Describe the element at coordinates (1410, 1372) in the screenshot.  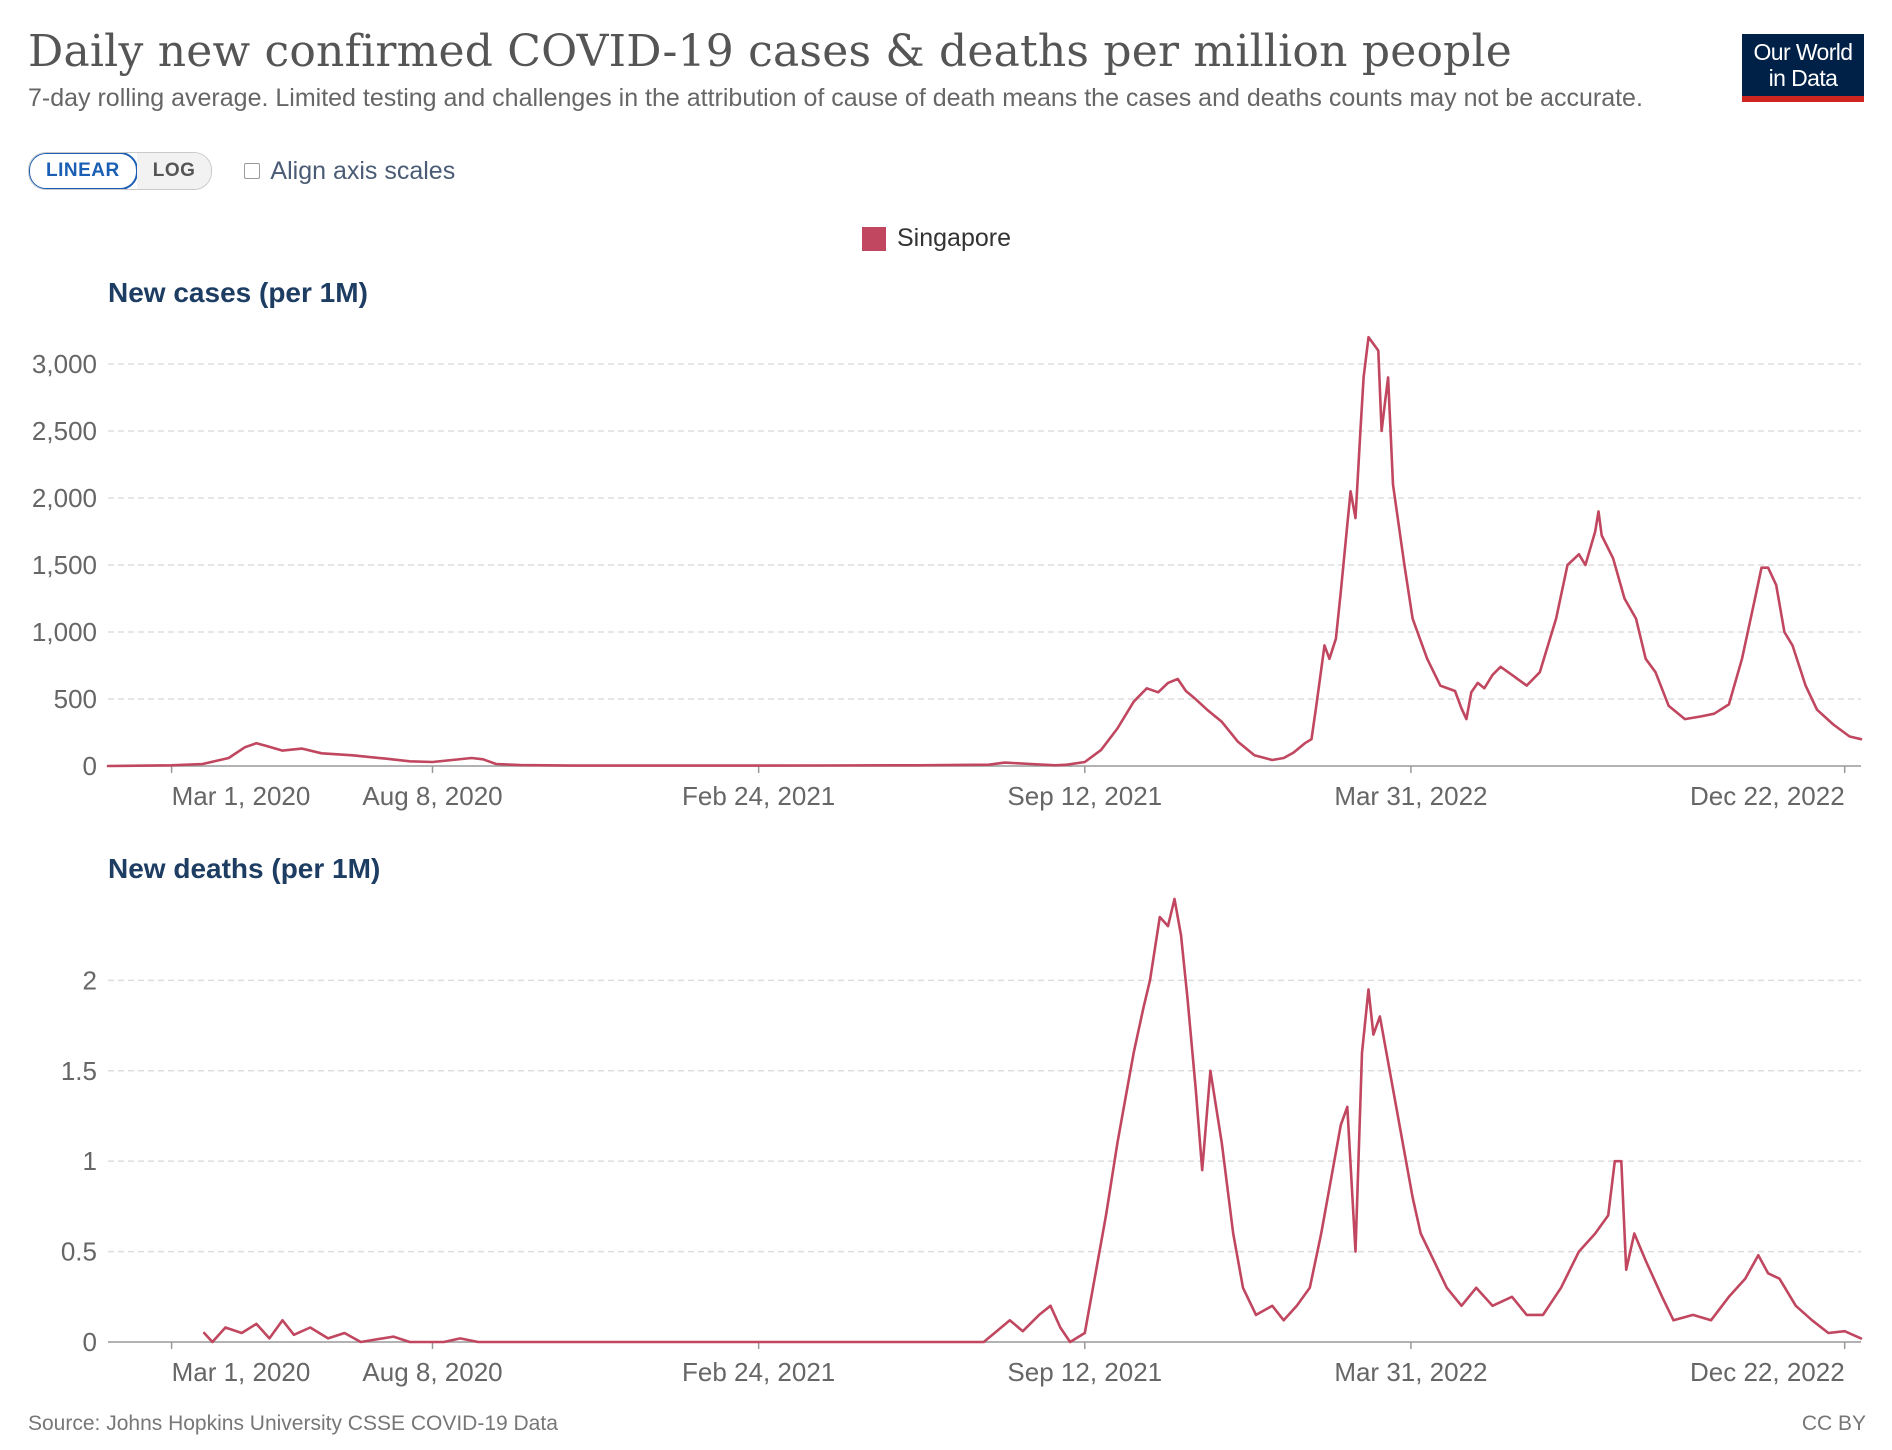
I see `deaths-x-tick-label: Mar 31, 2022` at that location.